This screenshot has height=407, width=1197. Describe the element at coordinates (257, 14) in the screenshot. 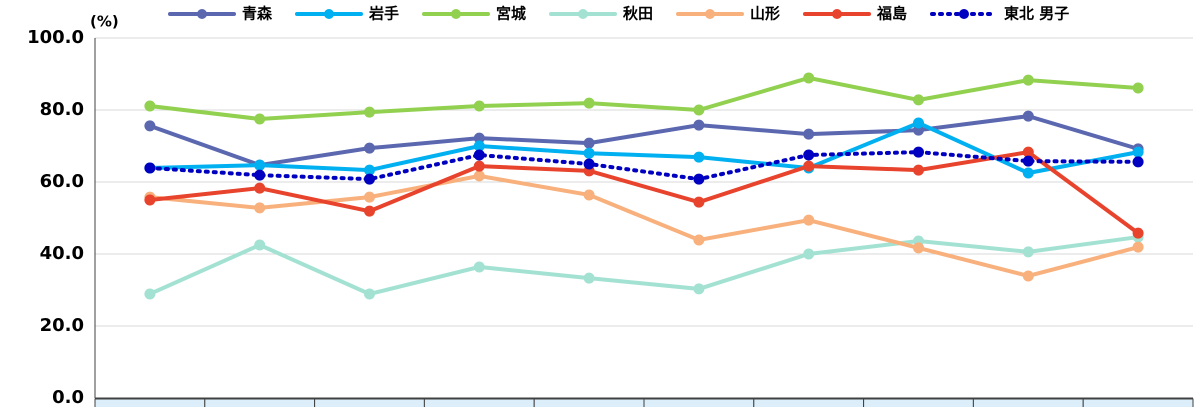

I see `legend-label: 青森` at that location.